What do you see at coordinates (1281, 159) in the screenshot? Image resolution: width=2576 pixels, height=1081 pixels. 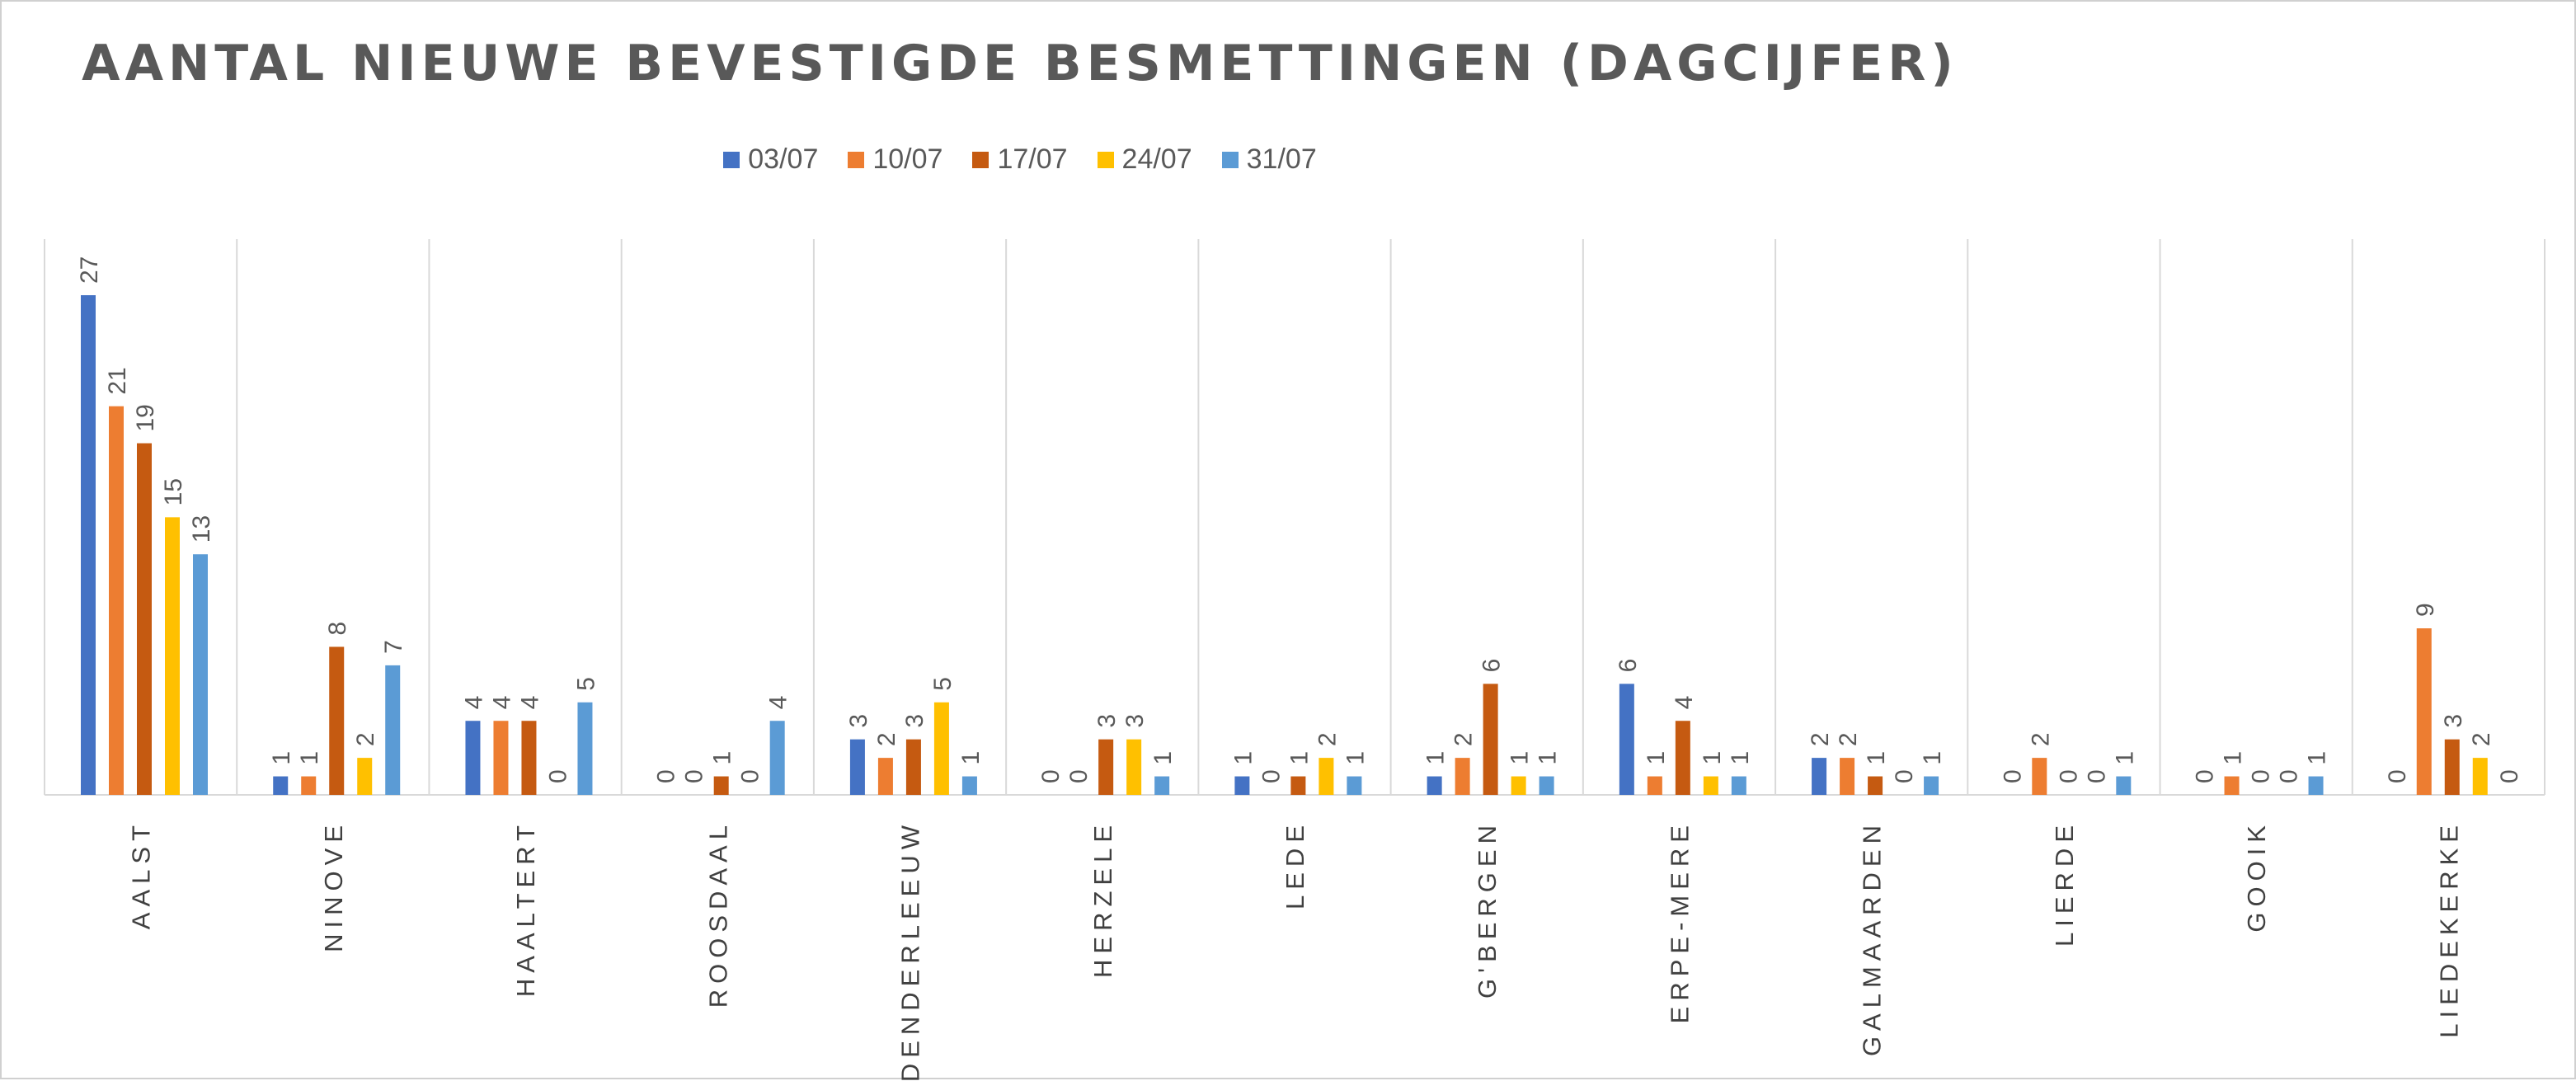 I see `legend-label: 31/07` at bounding box center [1281, 159].